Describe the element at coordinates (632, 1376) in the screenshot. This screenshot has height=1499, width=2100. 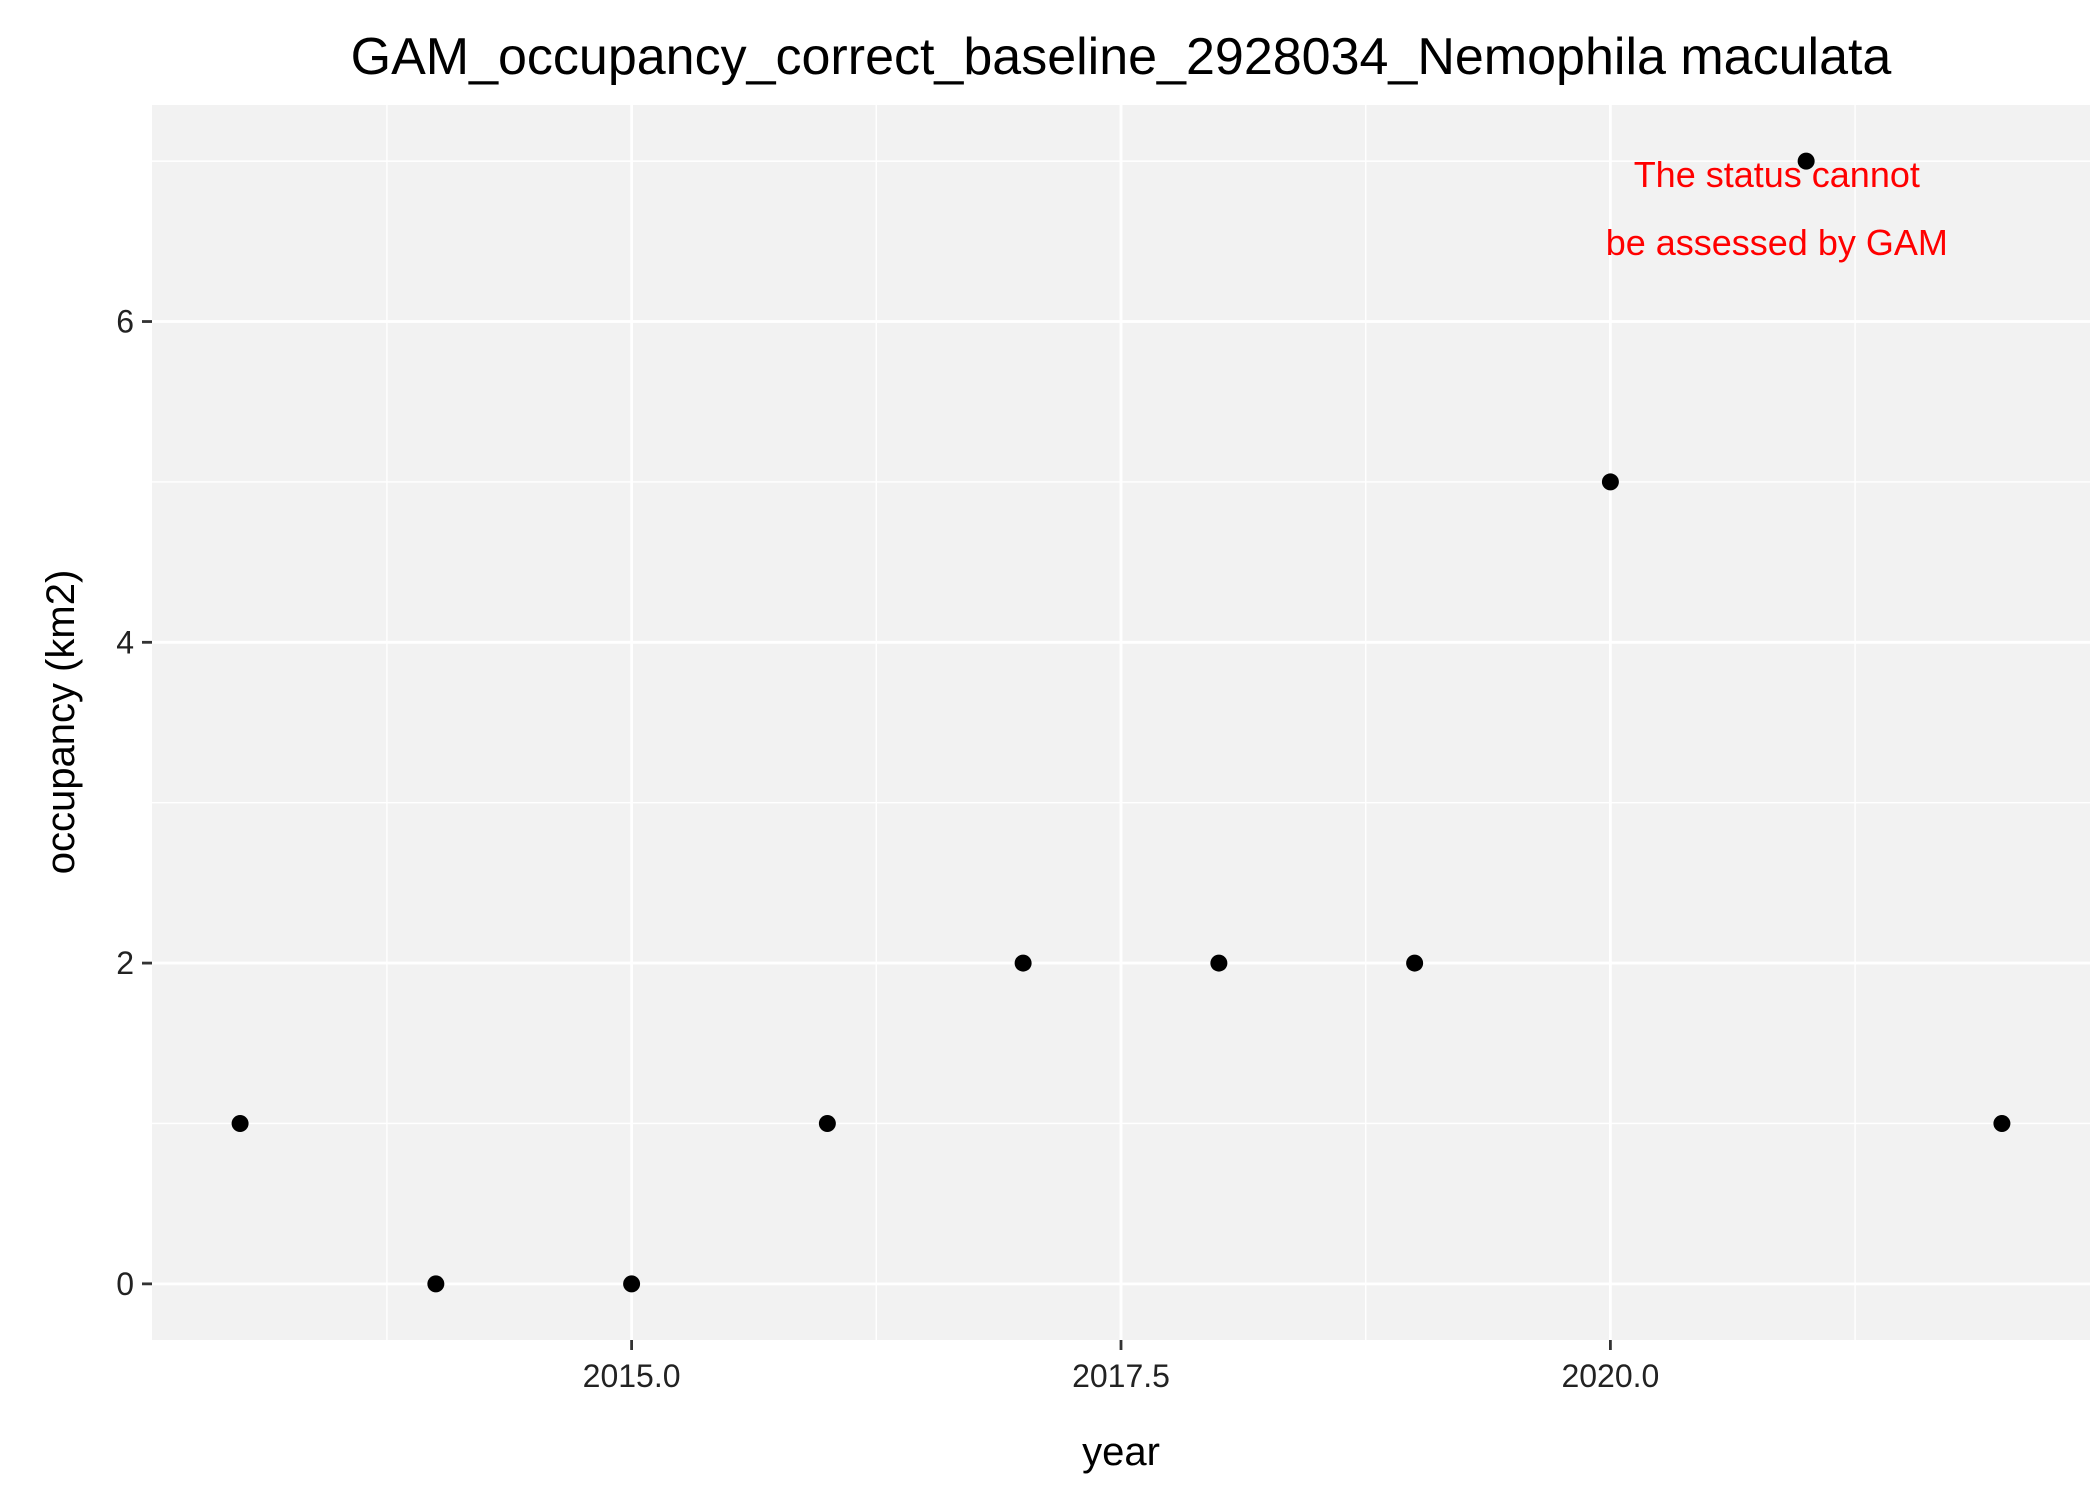
I see `x-tick-label: 2015.0` at that location.